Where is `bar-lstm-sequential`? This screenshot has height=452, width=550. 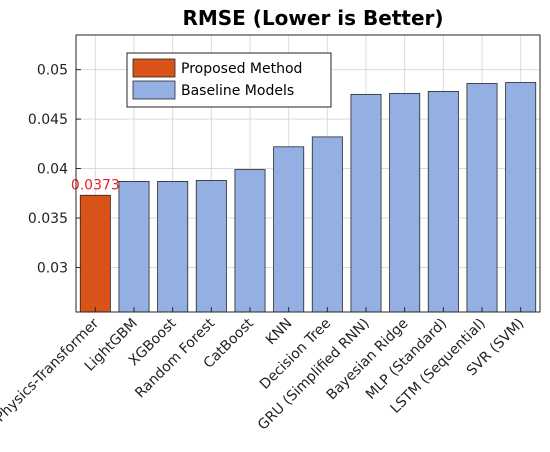
bar-lstm-sequential is located at coordinates (482, 198).